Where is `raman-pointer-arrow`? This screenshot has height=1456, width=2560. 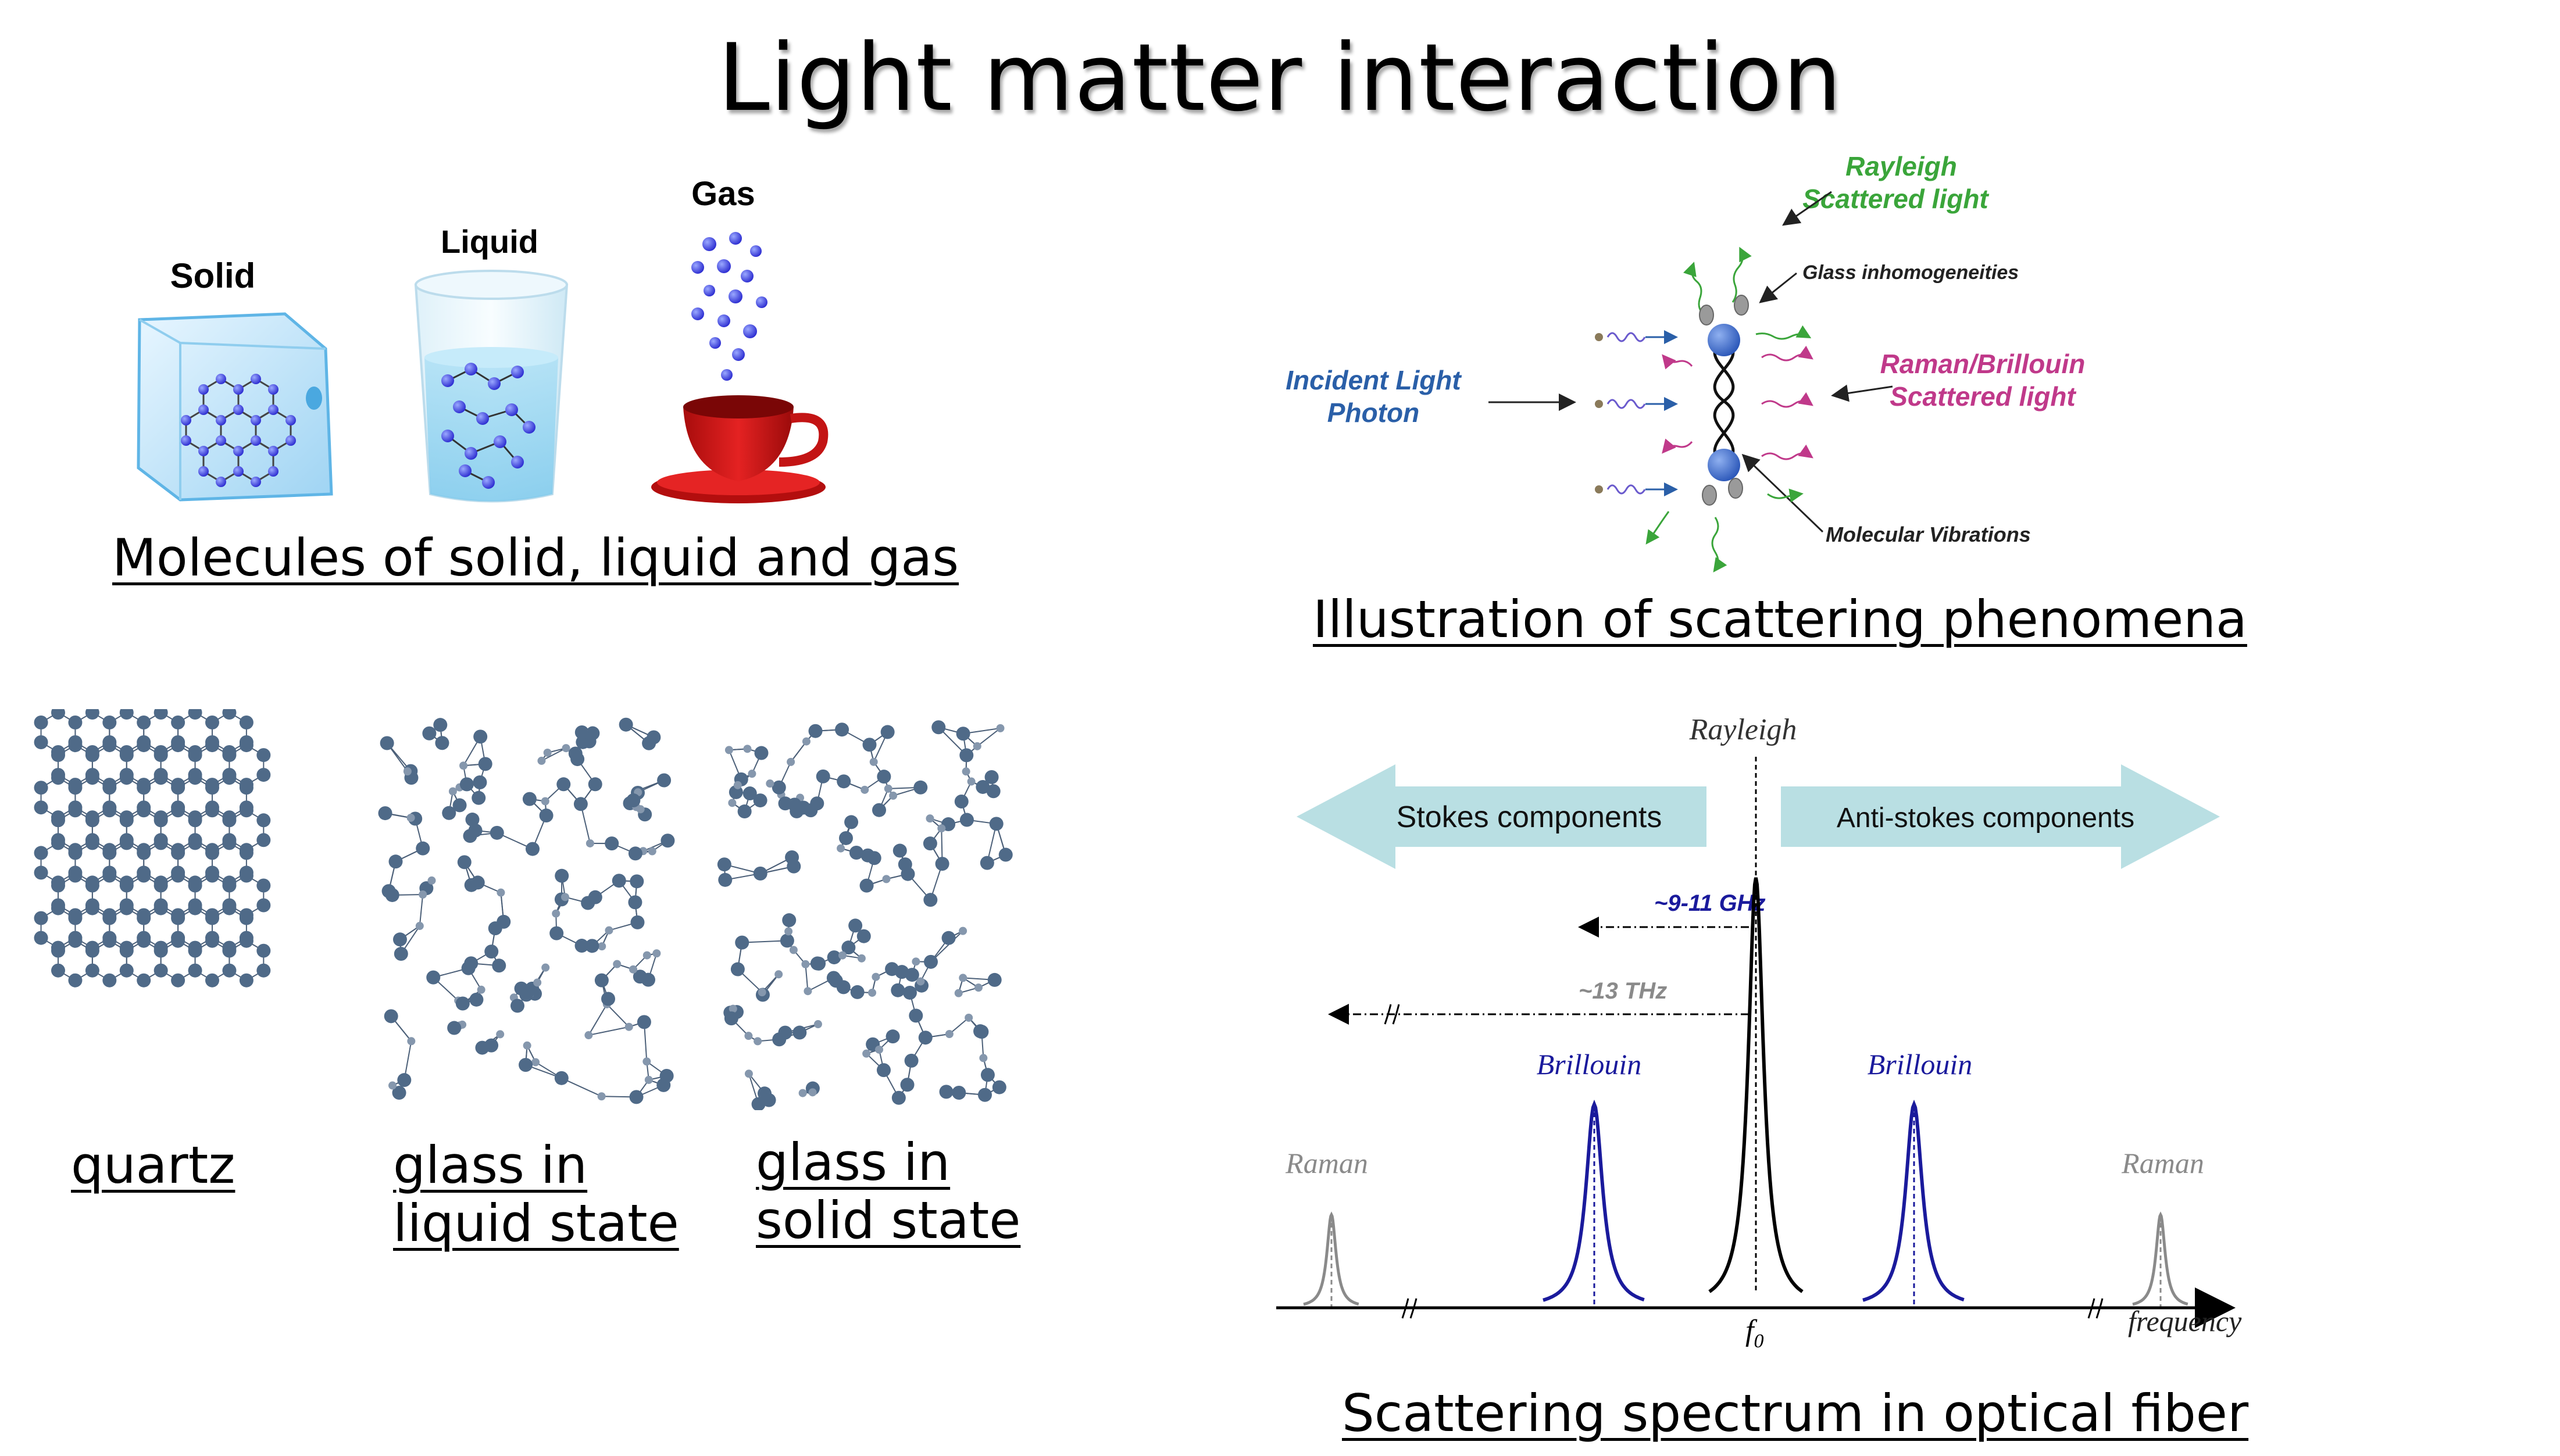 raman-pointer-arrow is located at coordinates (1862, 393).